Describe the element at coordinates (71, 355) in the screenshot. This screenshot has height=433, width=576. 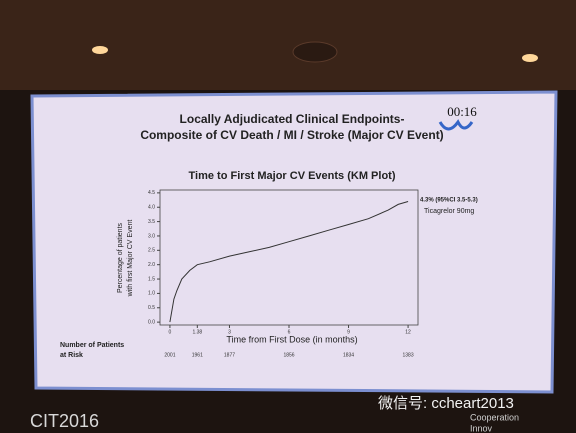
I see `risk-label: at Risk` at that location.